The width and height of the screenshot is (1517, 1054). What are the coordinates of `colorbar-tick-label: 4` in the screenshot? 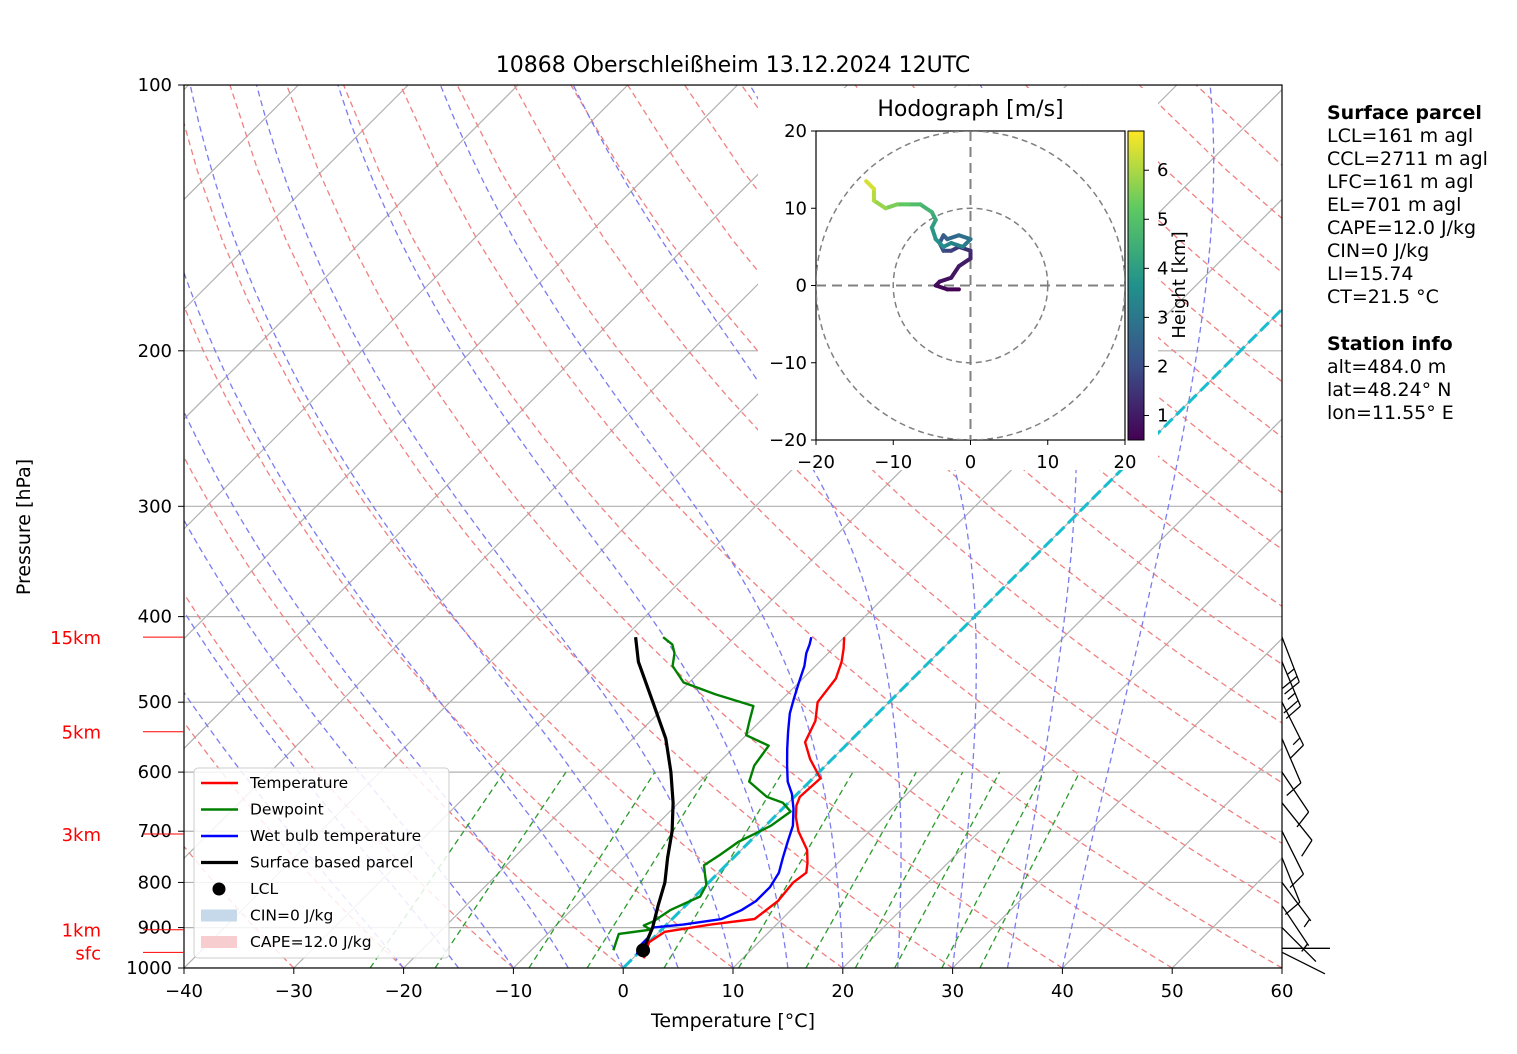 It's located at (1162, 268).